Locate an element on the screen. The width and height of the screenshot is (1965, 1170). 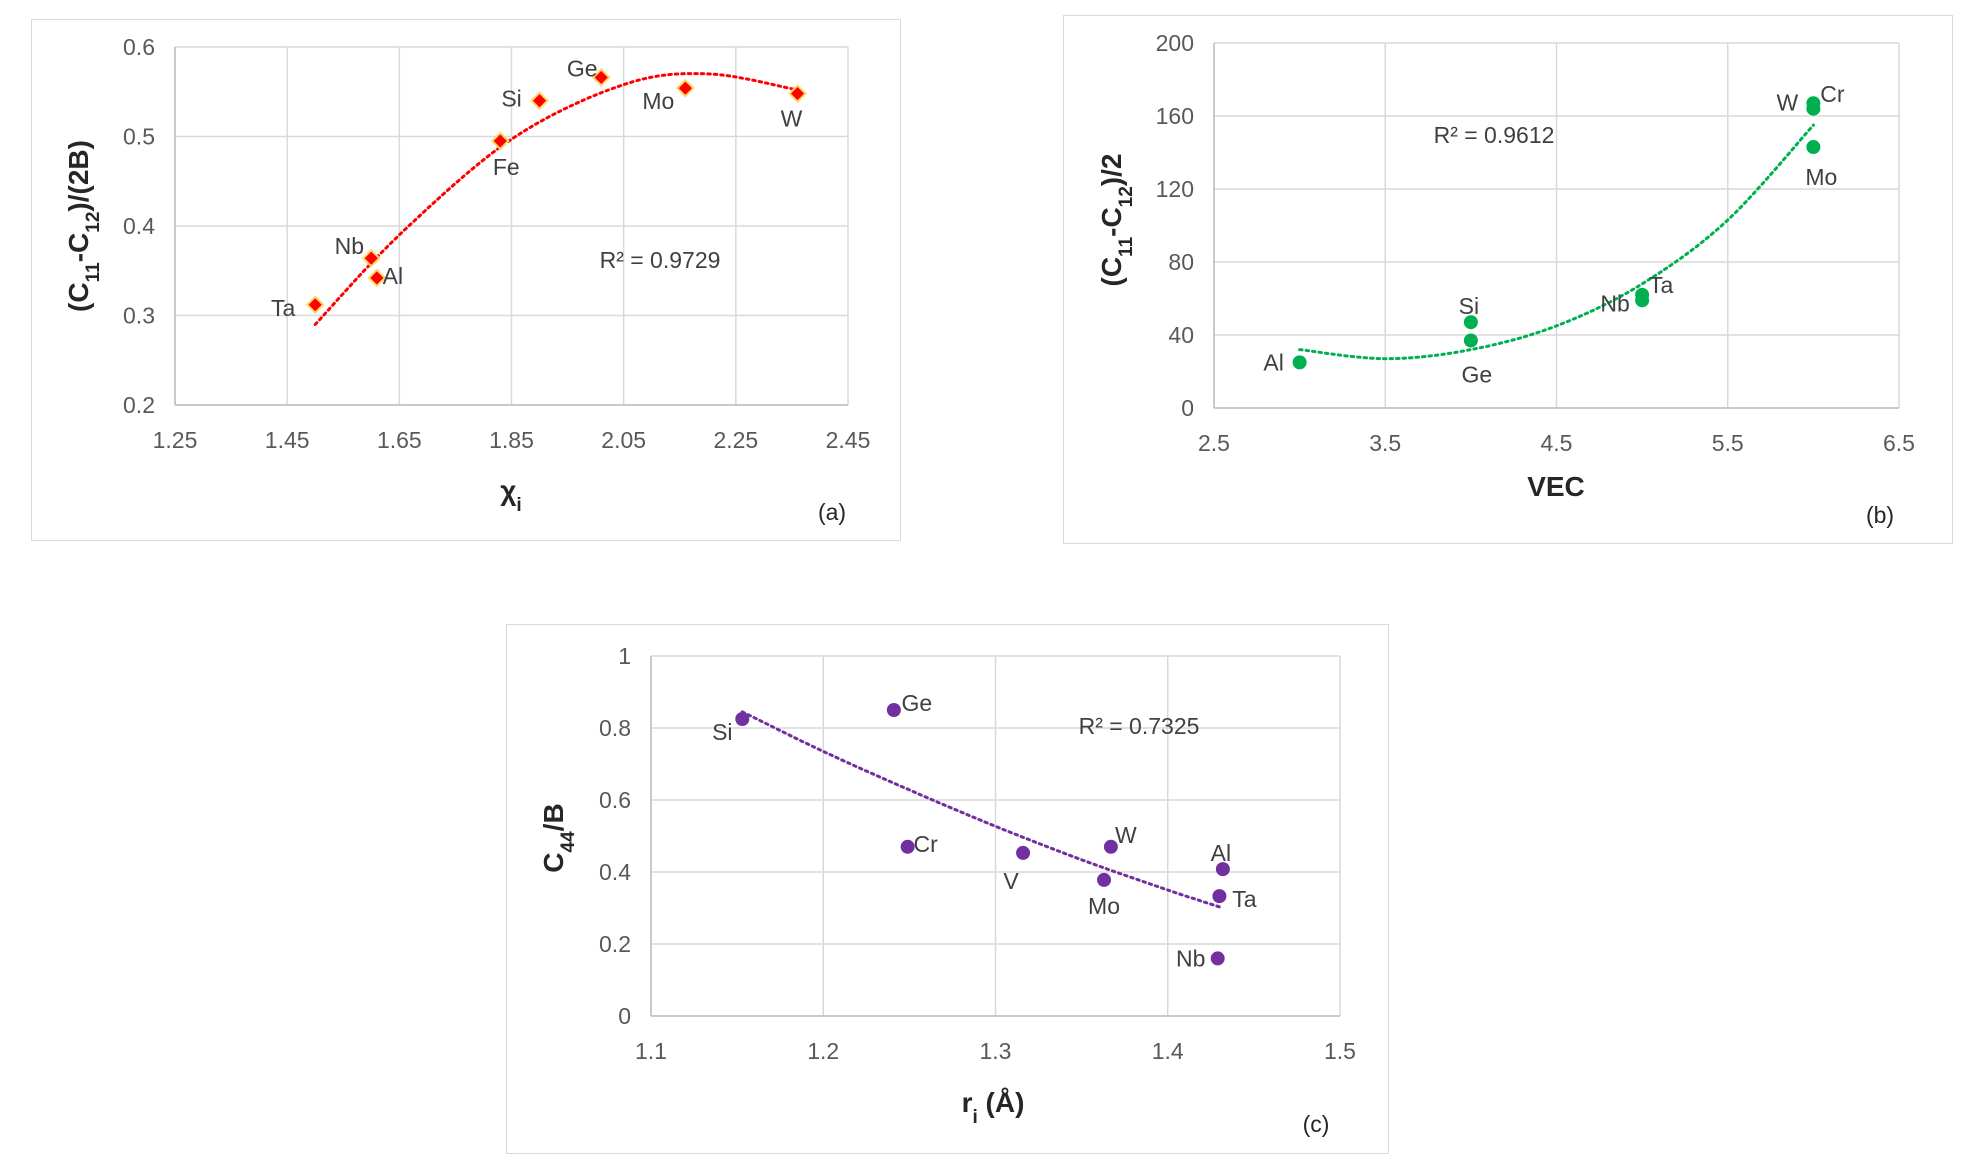
x-tick-label: 1.45 is located at coordinates (287, 440).